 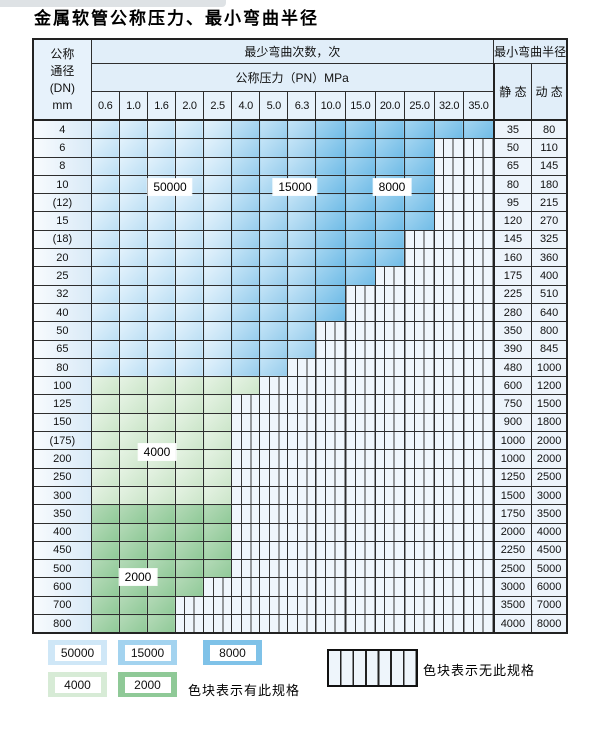 What do you see at coordinates (62, 312) in the screenshot?
I see `dn-cell: 40` at bounding box center [62, 312].